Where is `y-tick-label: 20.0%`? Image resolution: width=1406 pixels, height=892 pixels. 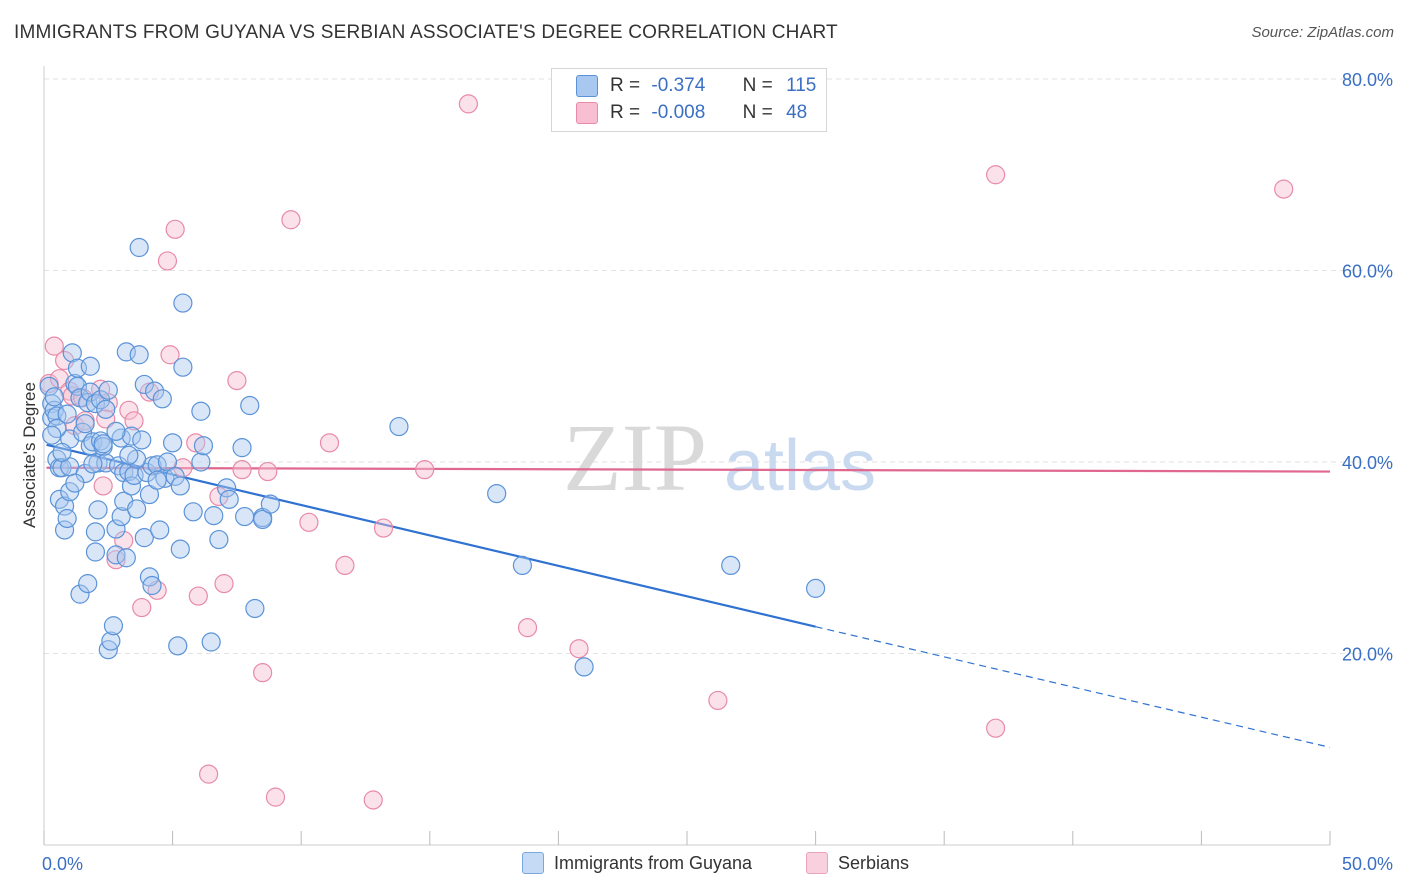
y-tick-label: 20.0% is located at coordinates (1367, 655).